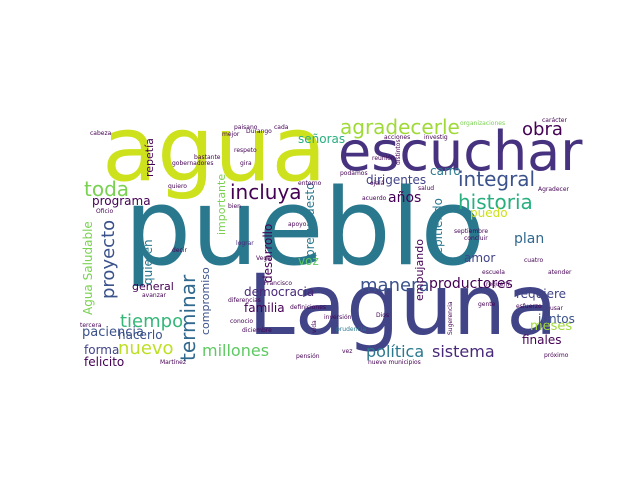 The width and height of the screenshot is (640, 480). I want to click on cloud-word: distintos, so click(398, 152).